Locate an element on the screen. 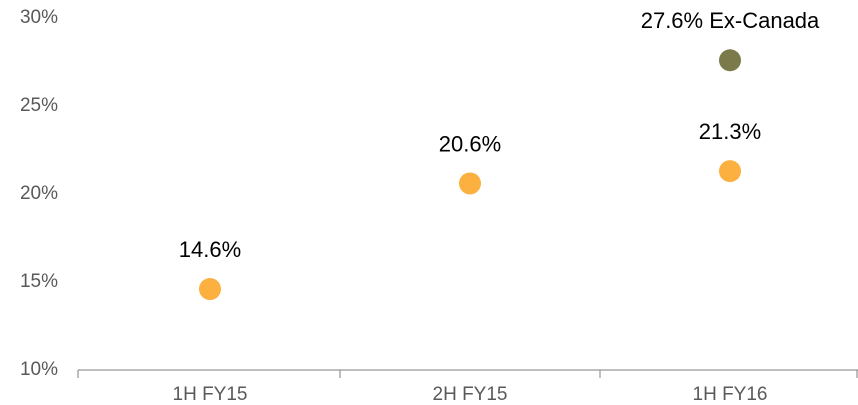 This screenshot has width=858, height=405. y-tick-label: 30% is located at coordinates (39, 17).